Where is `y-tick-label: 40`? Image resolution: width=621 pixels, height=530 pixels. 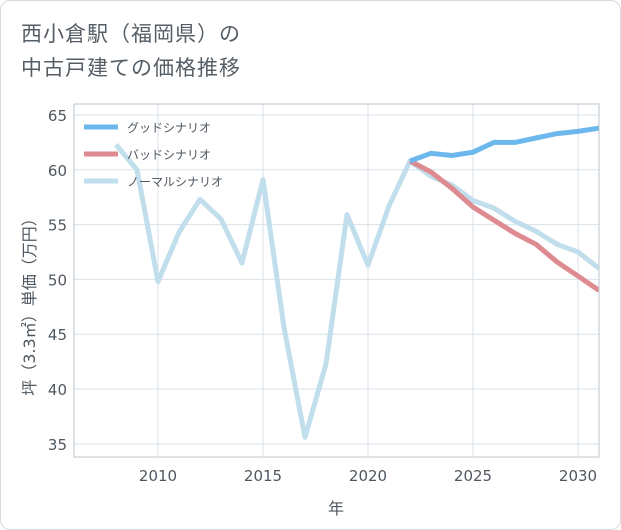 y-tick-label: 40 is located at coordinates (57, 390).